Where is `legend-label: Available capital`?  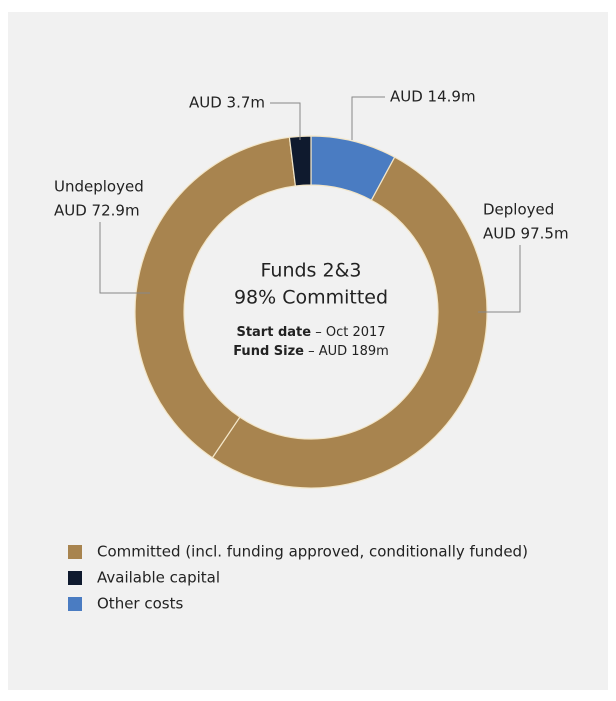 legend-label: Available capital is located at coordinates (158, 578).